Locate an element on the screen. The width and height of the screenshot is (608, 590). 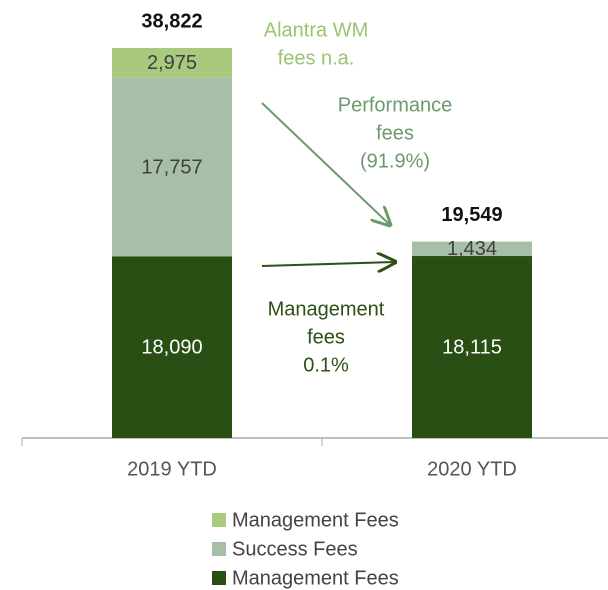
data-label: 18,115 is located at coordinates (472, 347).